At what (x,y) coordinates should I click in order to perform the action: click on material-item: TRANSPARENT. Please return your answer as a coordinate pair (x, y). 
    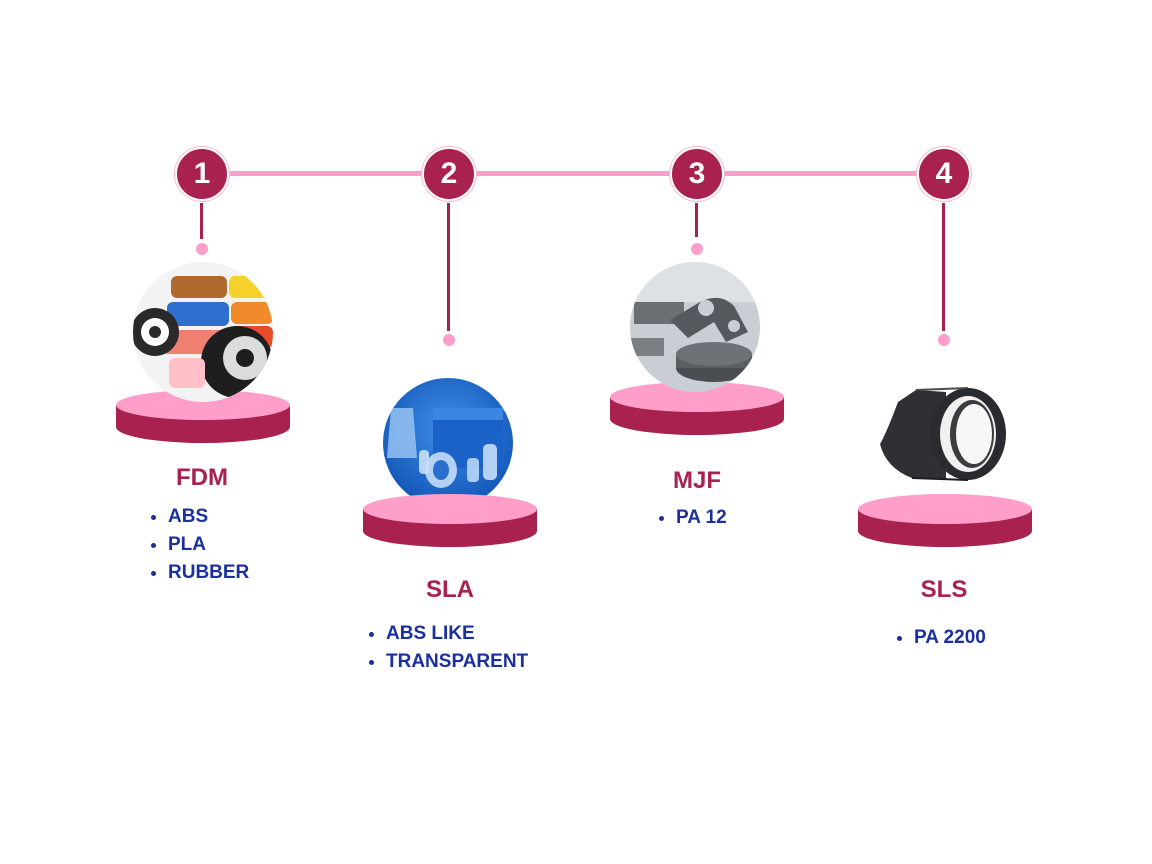
    Looking at the image, I should click on (457, 662).